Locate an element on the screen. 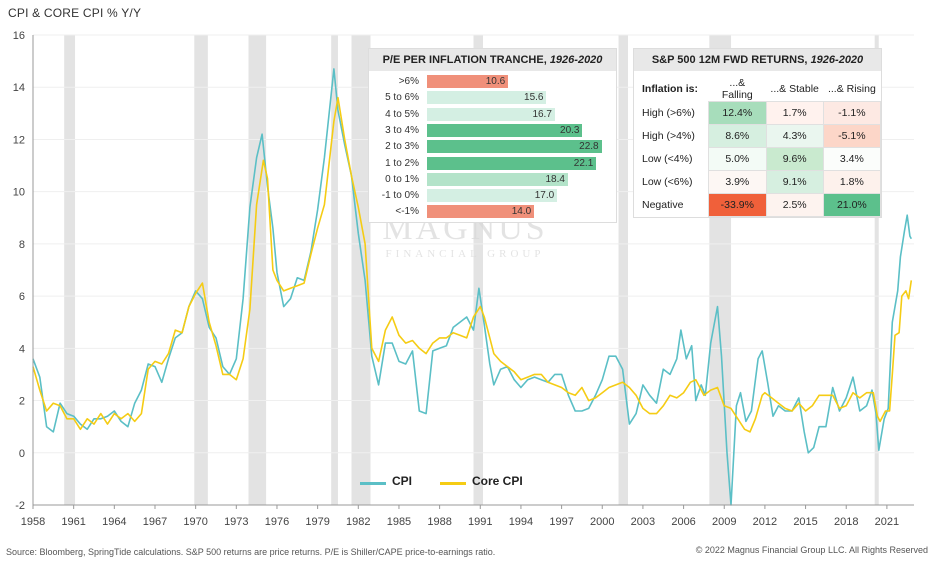 Image resolution: width=934 pixels, height=566 pixels. pe-panel-title: P/E PER INFLATION TRANCHE, 1926-2020 is located at coordinates (492, 60).